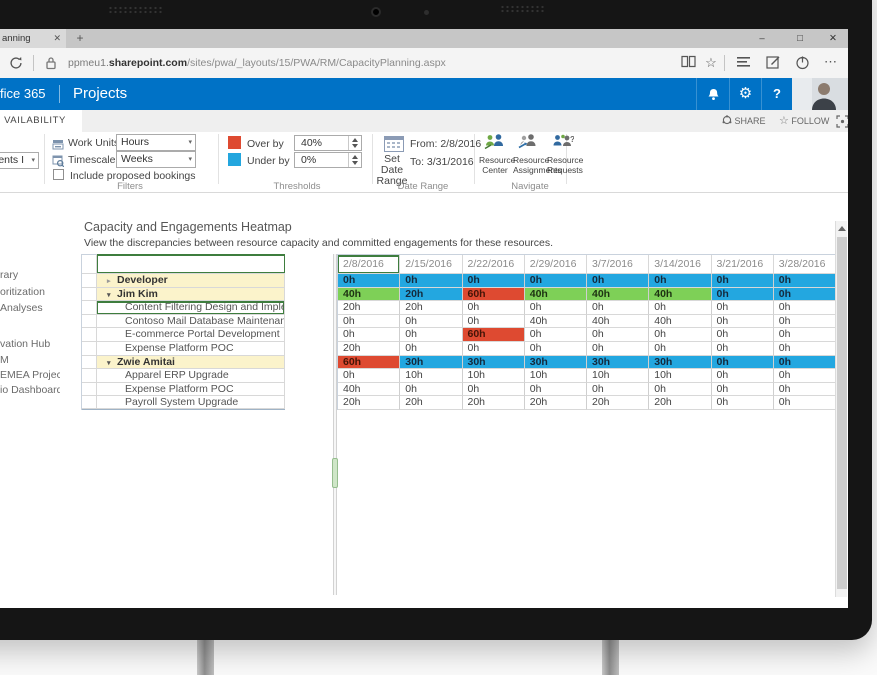 The image size is (877, 675). What do you see at coordinates (744, 121) in the screenshot?
I see `share-button: SHARE` at bounding box center [744, 121].